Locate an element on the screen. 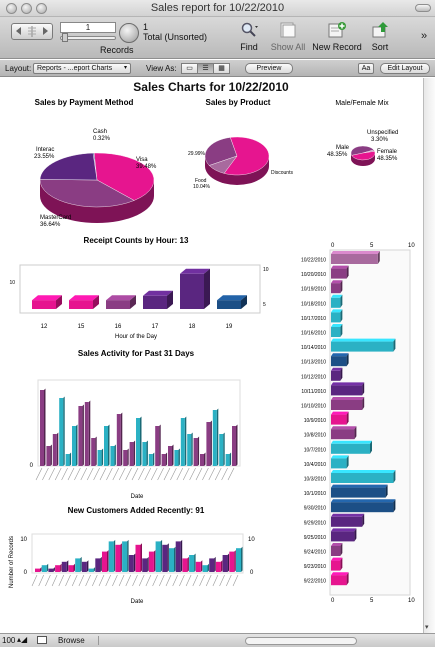 The image size is (435, 647). text-formatting-button: Aa is located at coordinates (366, 68).